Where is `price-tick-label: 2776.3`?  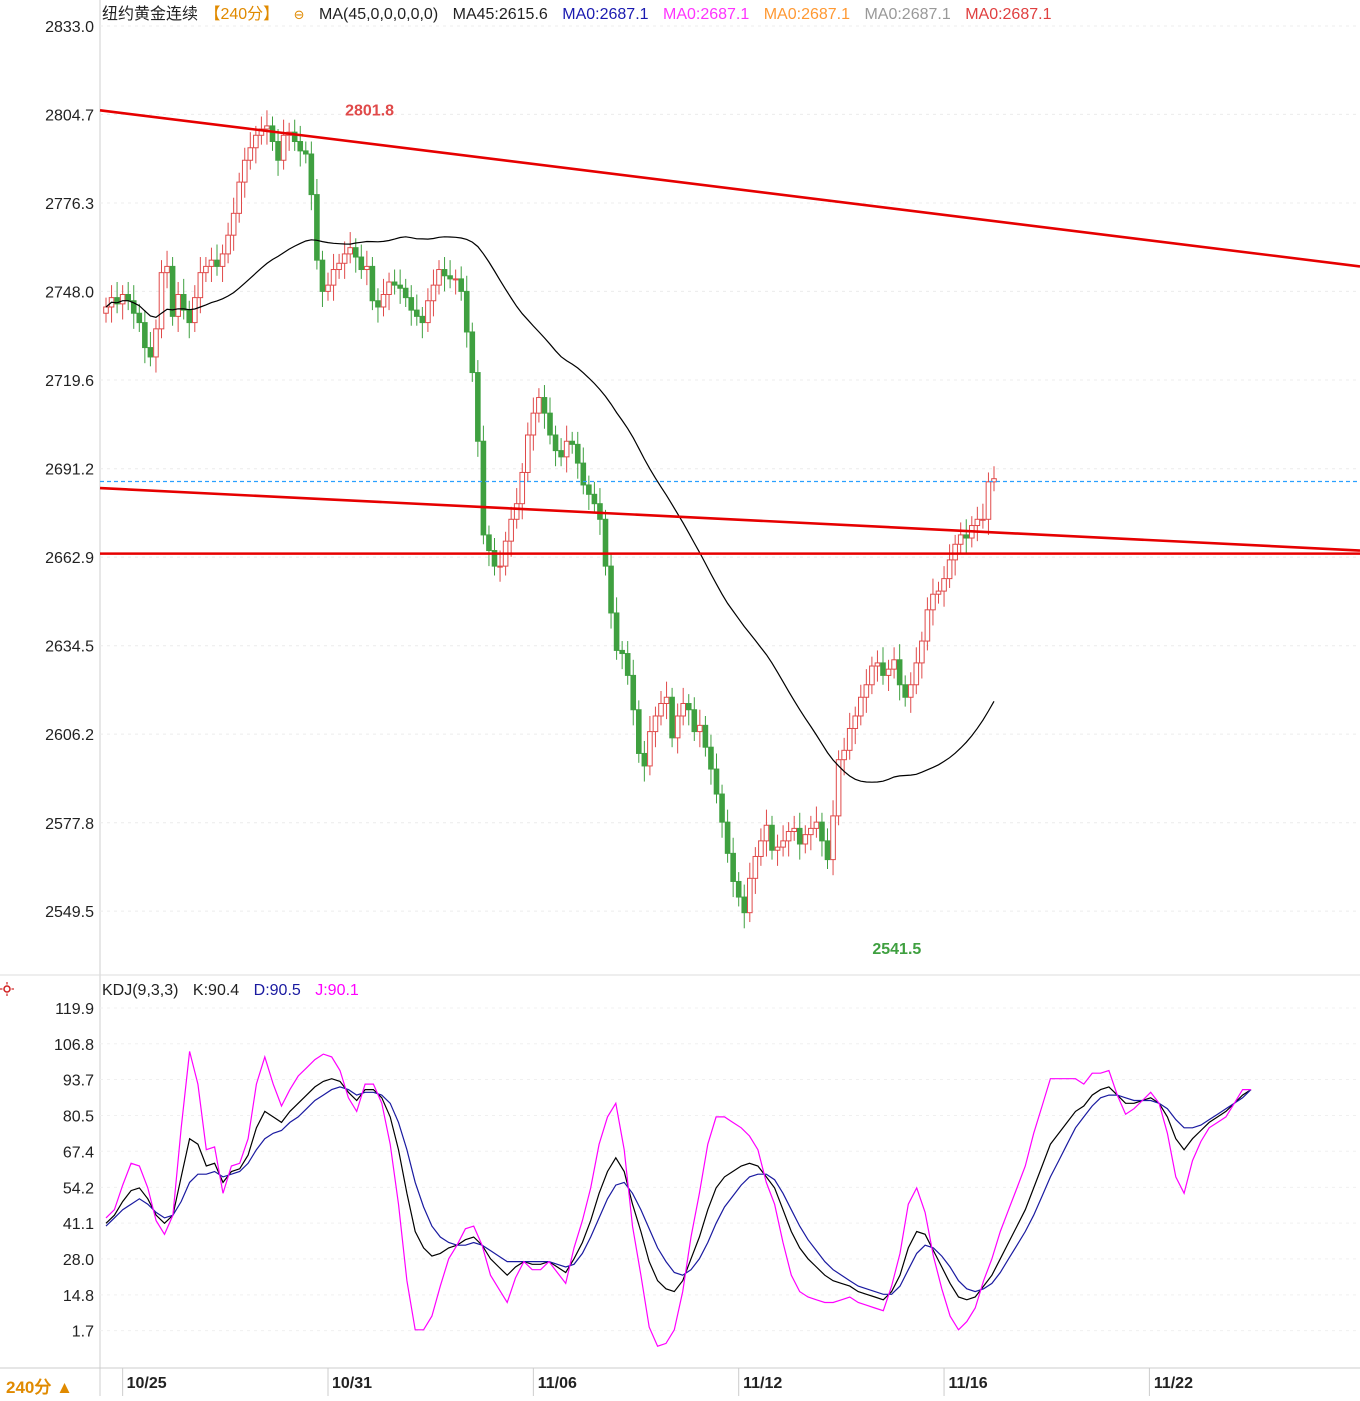
price-tick-label: 2776.3 is located at coordinates (69, 204).